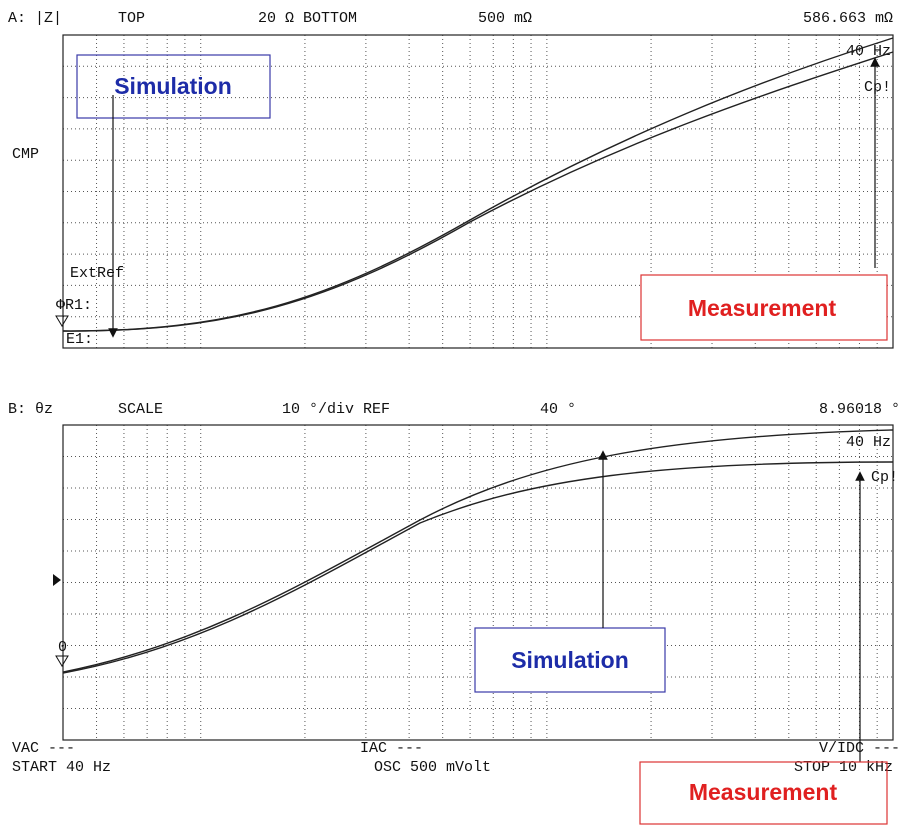 Image resolution: width=903 pixels, height=825 pixels. What do you see at coordinates (140, 409) in the screenshot?
I see `scale-label: SCALE` at bounding box center [140, 409].